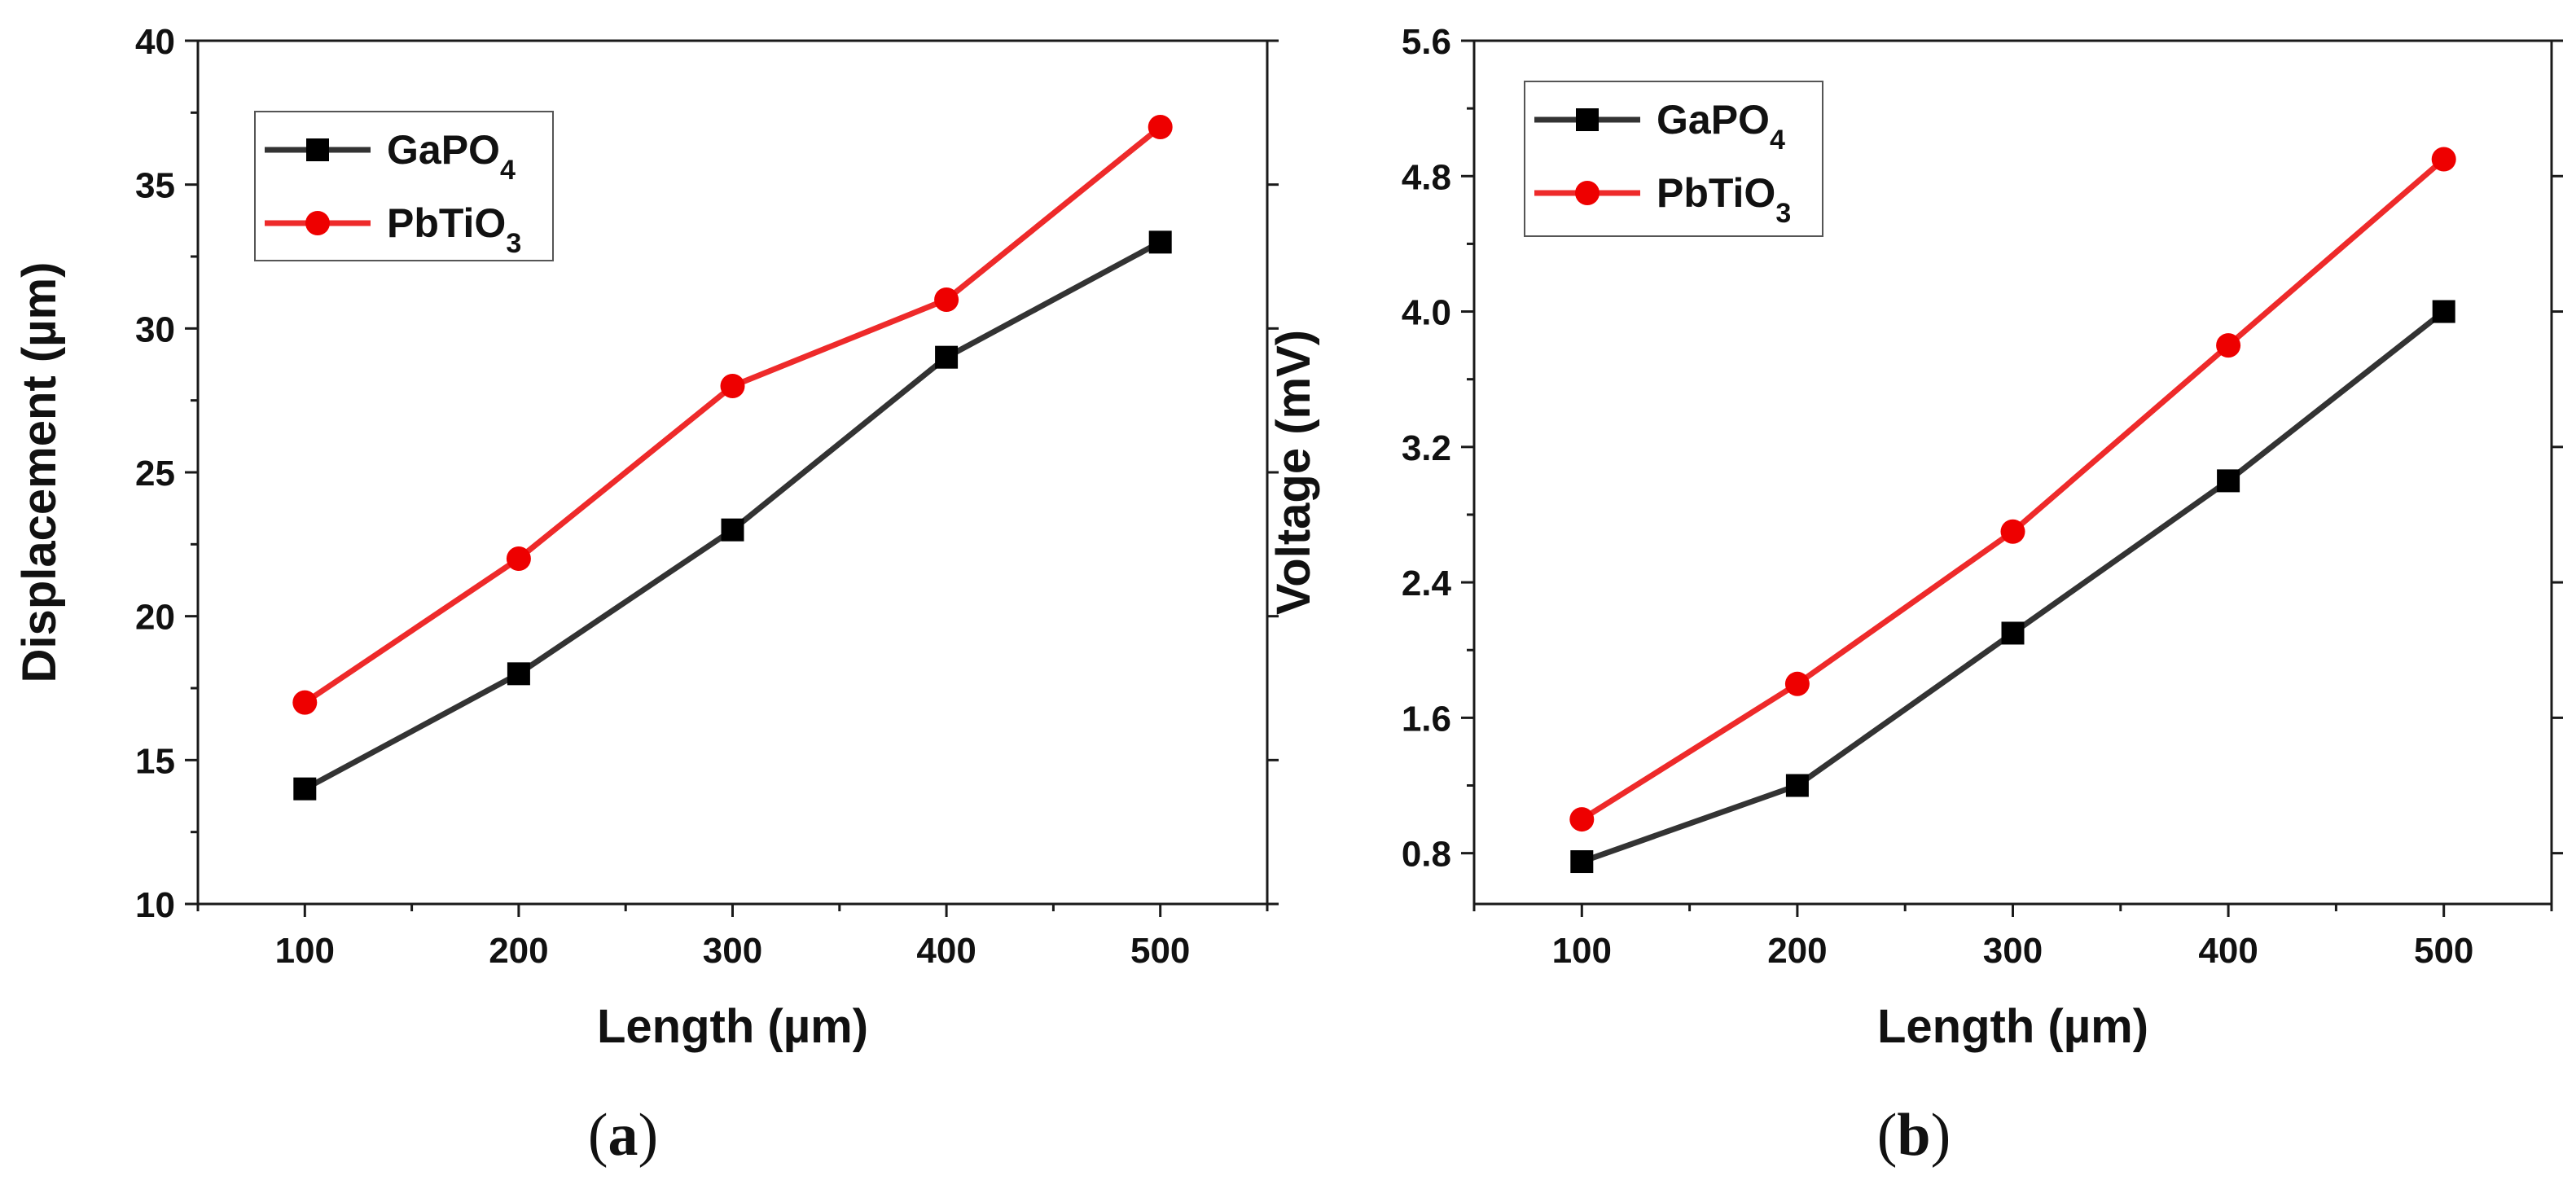  Describe the element at coordinates (155, 474) in the screenshot. I see `y-tick-label: 25` at that location.